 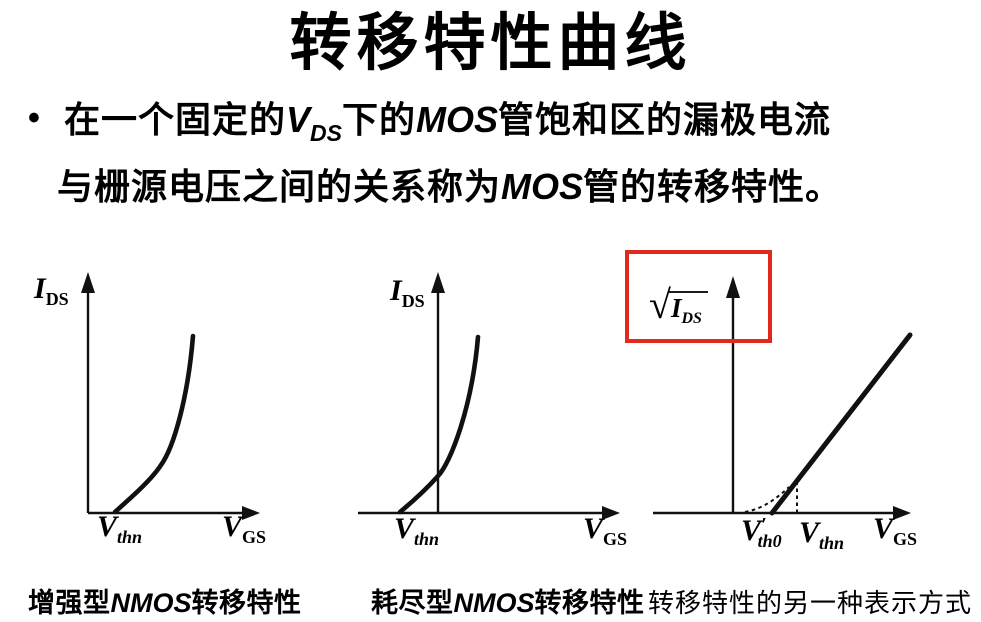 I want to click on y-axis-label-2: IDS, so click(x=407, y=292).